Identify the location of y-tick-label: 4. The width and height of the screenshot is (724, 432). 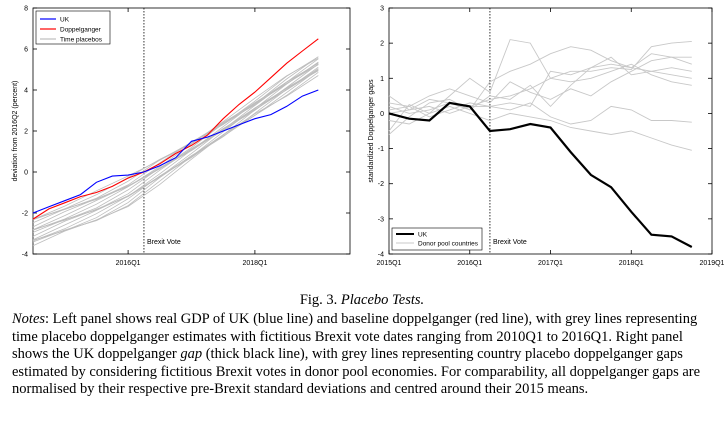
(26, 91).